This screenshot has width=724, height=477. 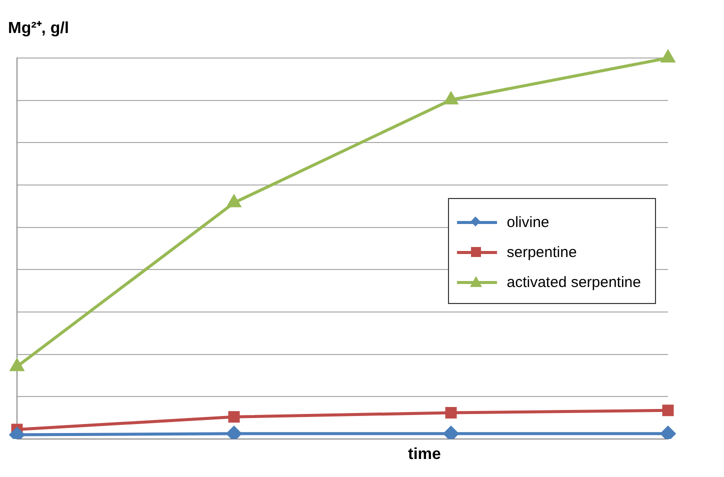 I want to click on legend-label: activated serpentine, so click(x=573, y=282).